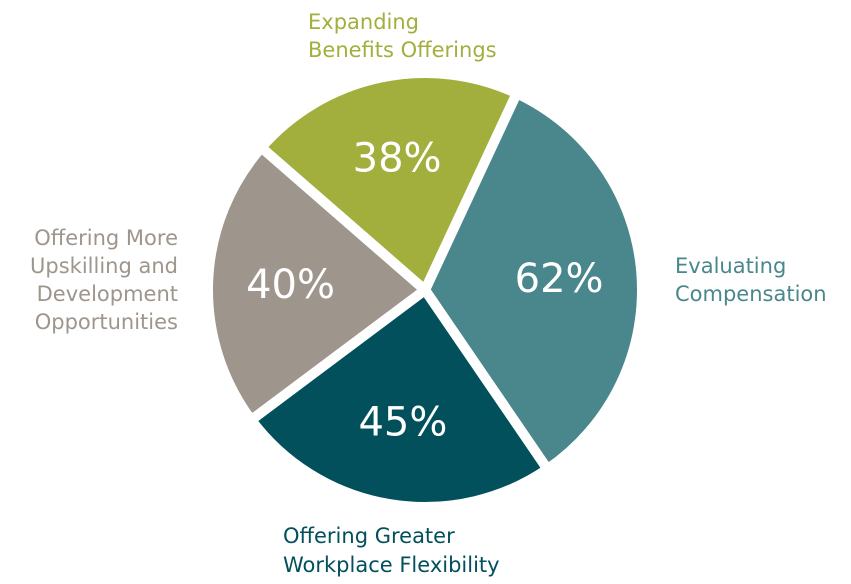  Describe the element at coordinates (397, 158) in the screenshot. I see `value-label-expanding-benefits-offerings: 38%` at that location.